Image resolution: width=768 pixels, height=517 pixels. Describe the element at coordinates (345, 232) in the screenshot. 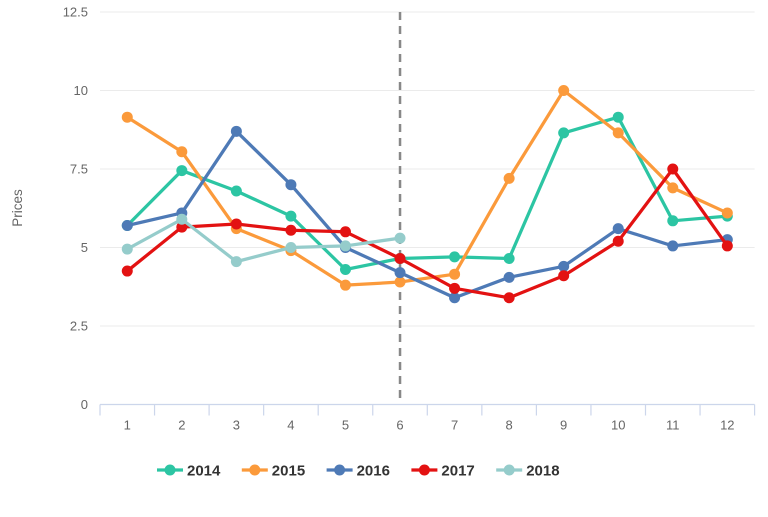

I see `point-2017-m5` at that location.